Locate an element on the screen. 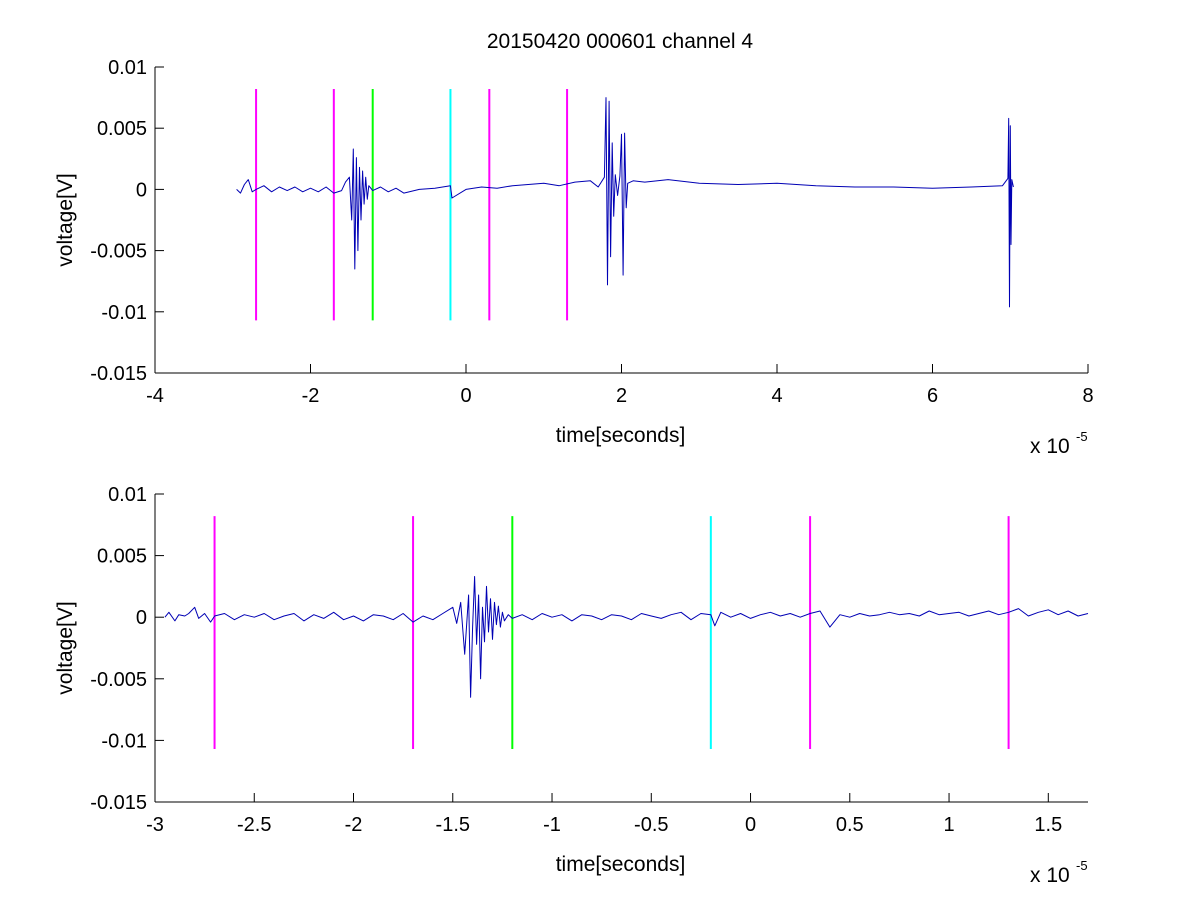 The height and width of the screenshot is (901, 1200). x-tick-label: 0.5 is located at coordinates (850, 825).